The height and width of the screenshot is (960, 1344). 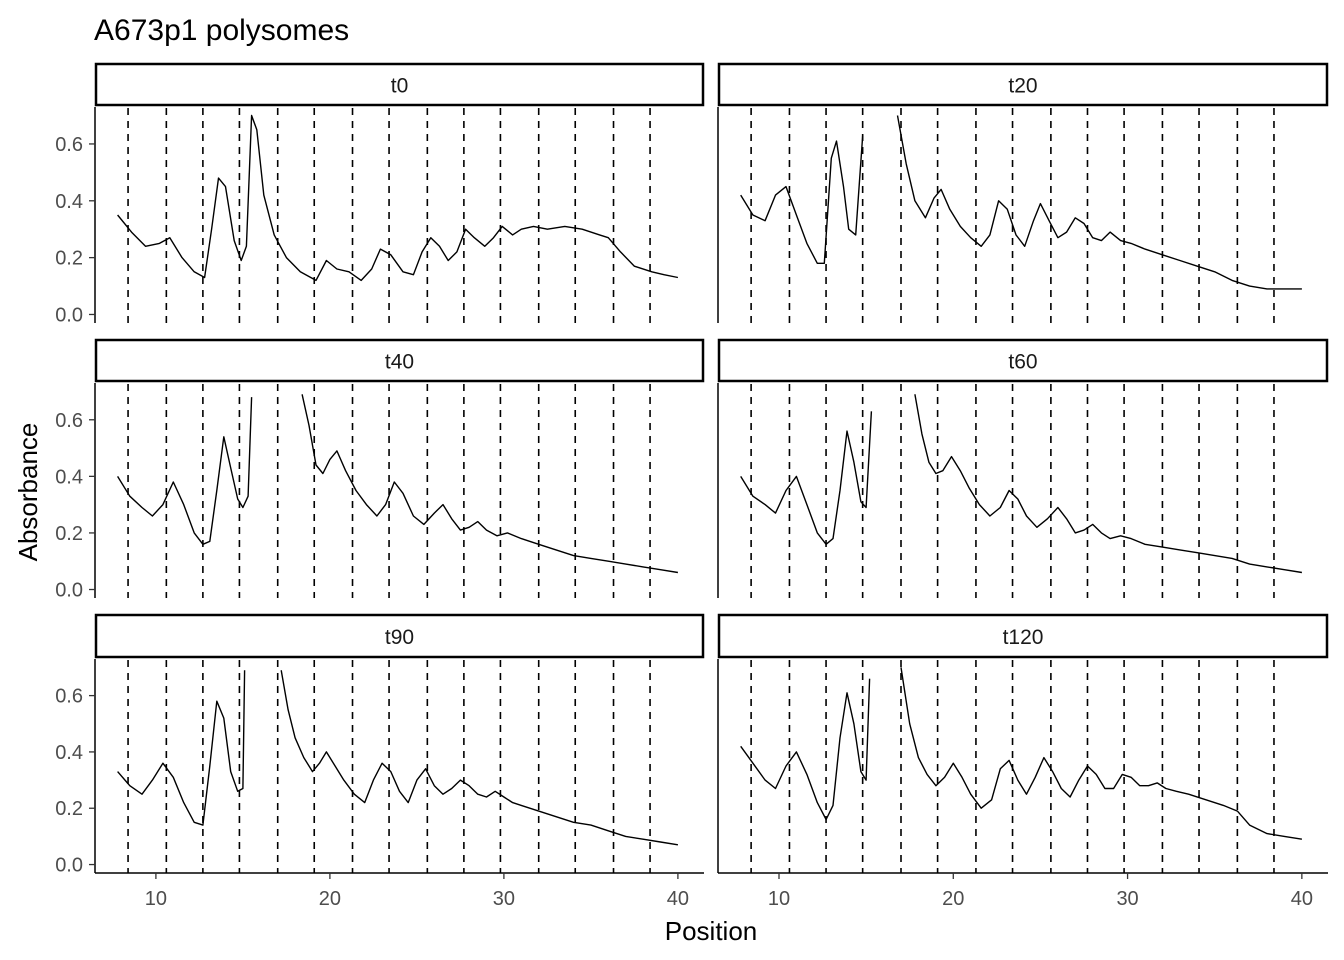 I want to click on panel-t120-x-tick-label-3: 40, so click(x=1302, y=899).